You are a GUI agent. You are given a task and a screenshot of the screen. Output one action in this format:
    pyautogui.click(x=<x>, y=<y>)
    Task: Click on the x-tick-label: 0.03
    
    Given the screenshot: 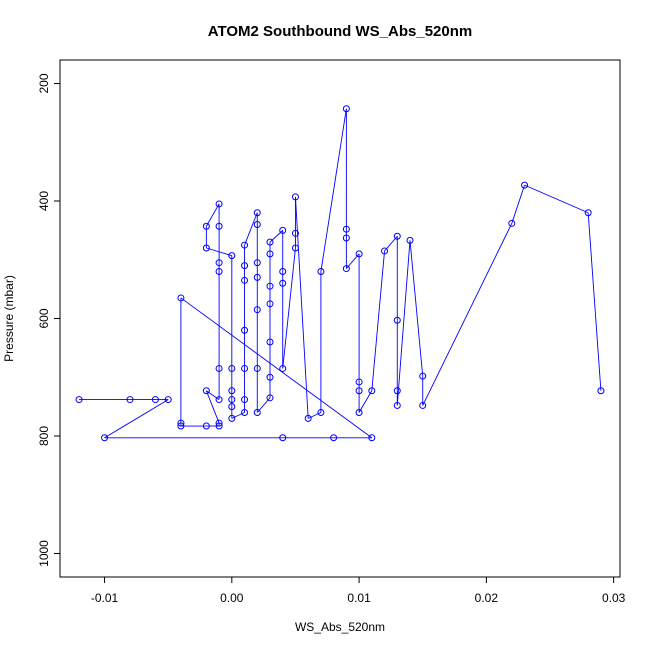 What is the action you would take?
    pyautogui.click(x=614, y=598)
    